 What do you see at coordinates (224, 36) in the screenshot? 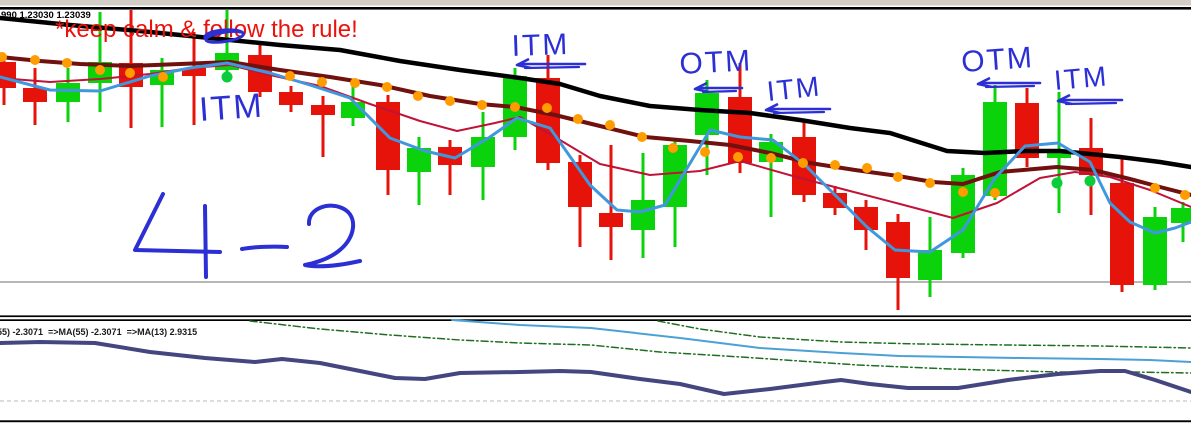
I see `oval-scribble` at bounding box center [224, 36].